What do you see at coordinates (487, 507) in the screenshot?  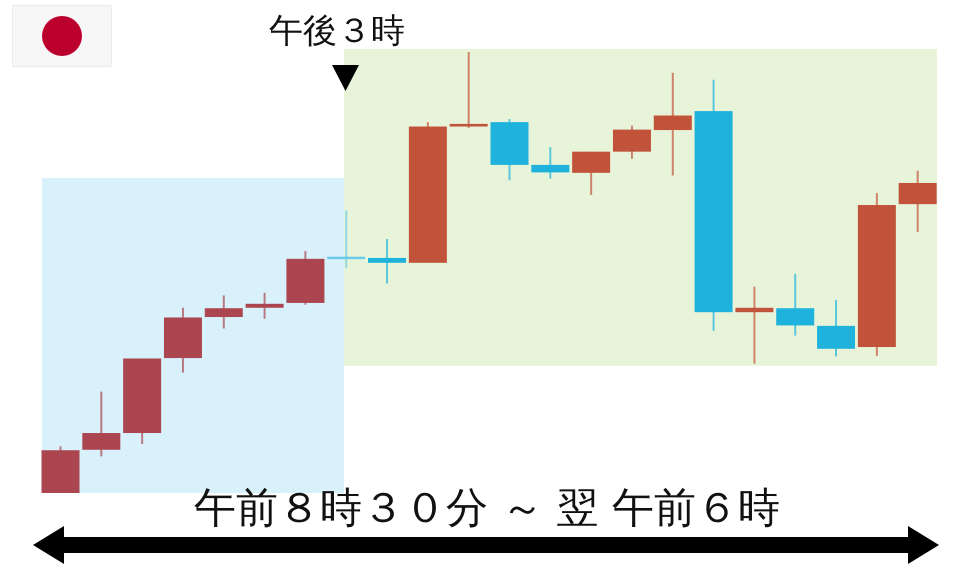 I see `x-axis-title: 午前８時３０分 ～ 翌 午前６時` at bounding box center [487, 507].